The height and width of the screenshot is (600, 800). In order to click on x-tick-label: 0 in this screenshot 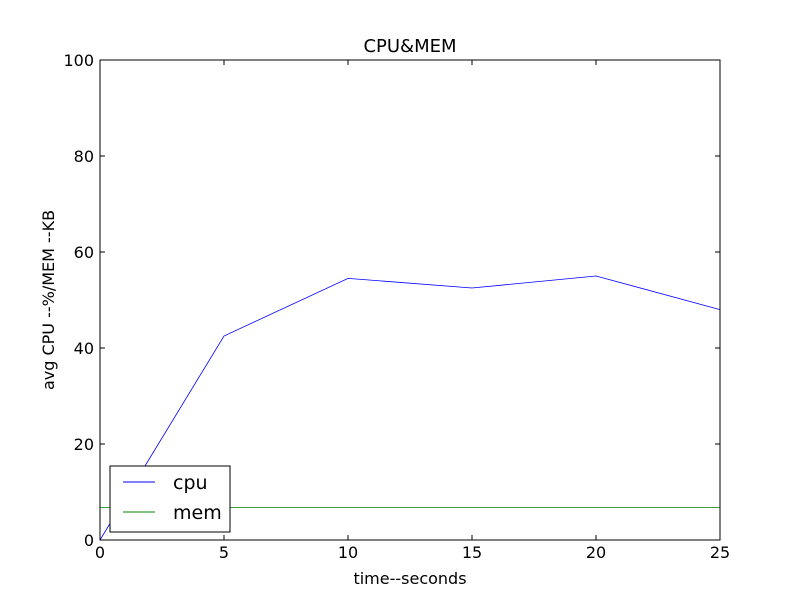, I will do `click(100, 552)`.